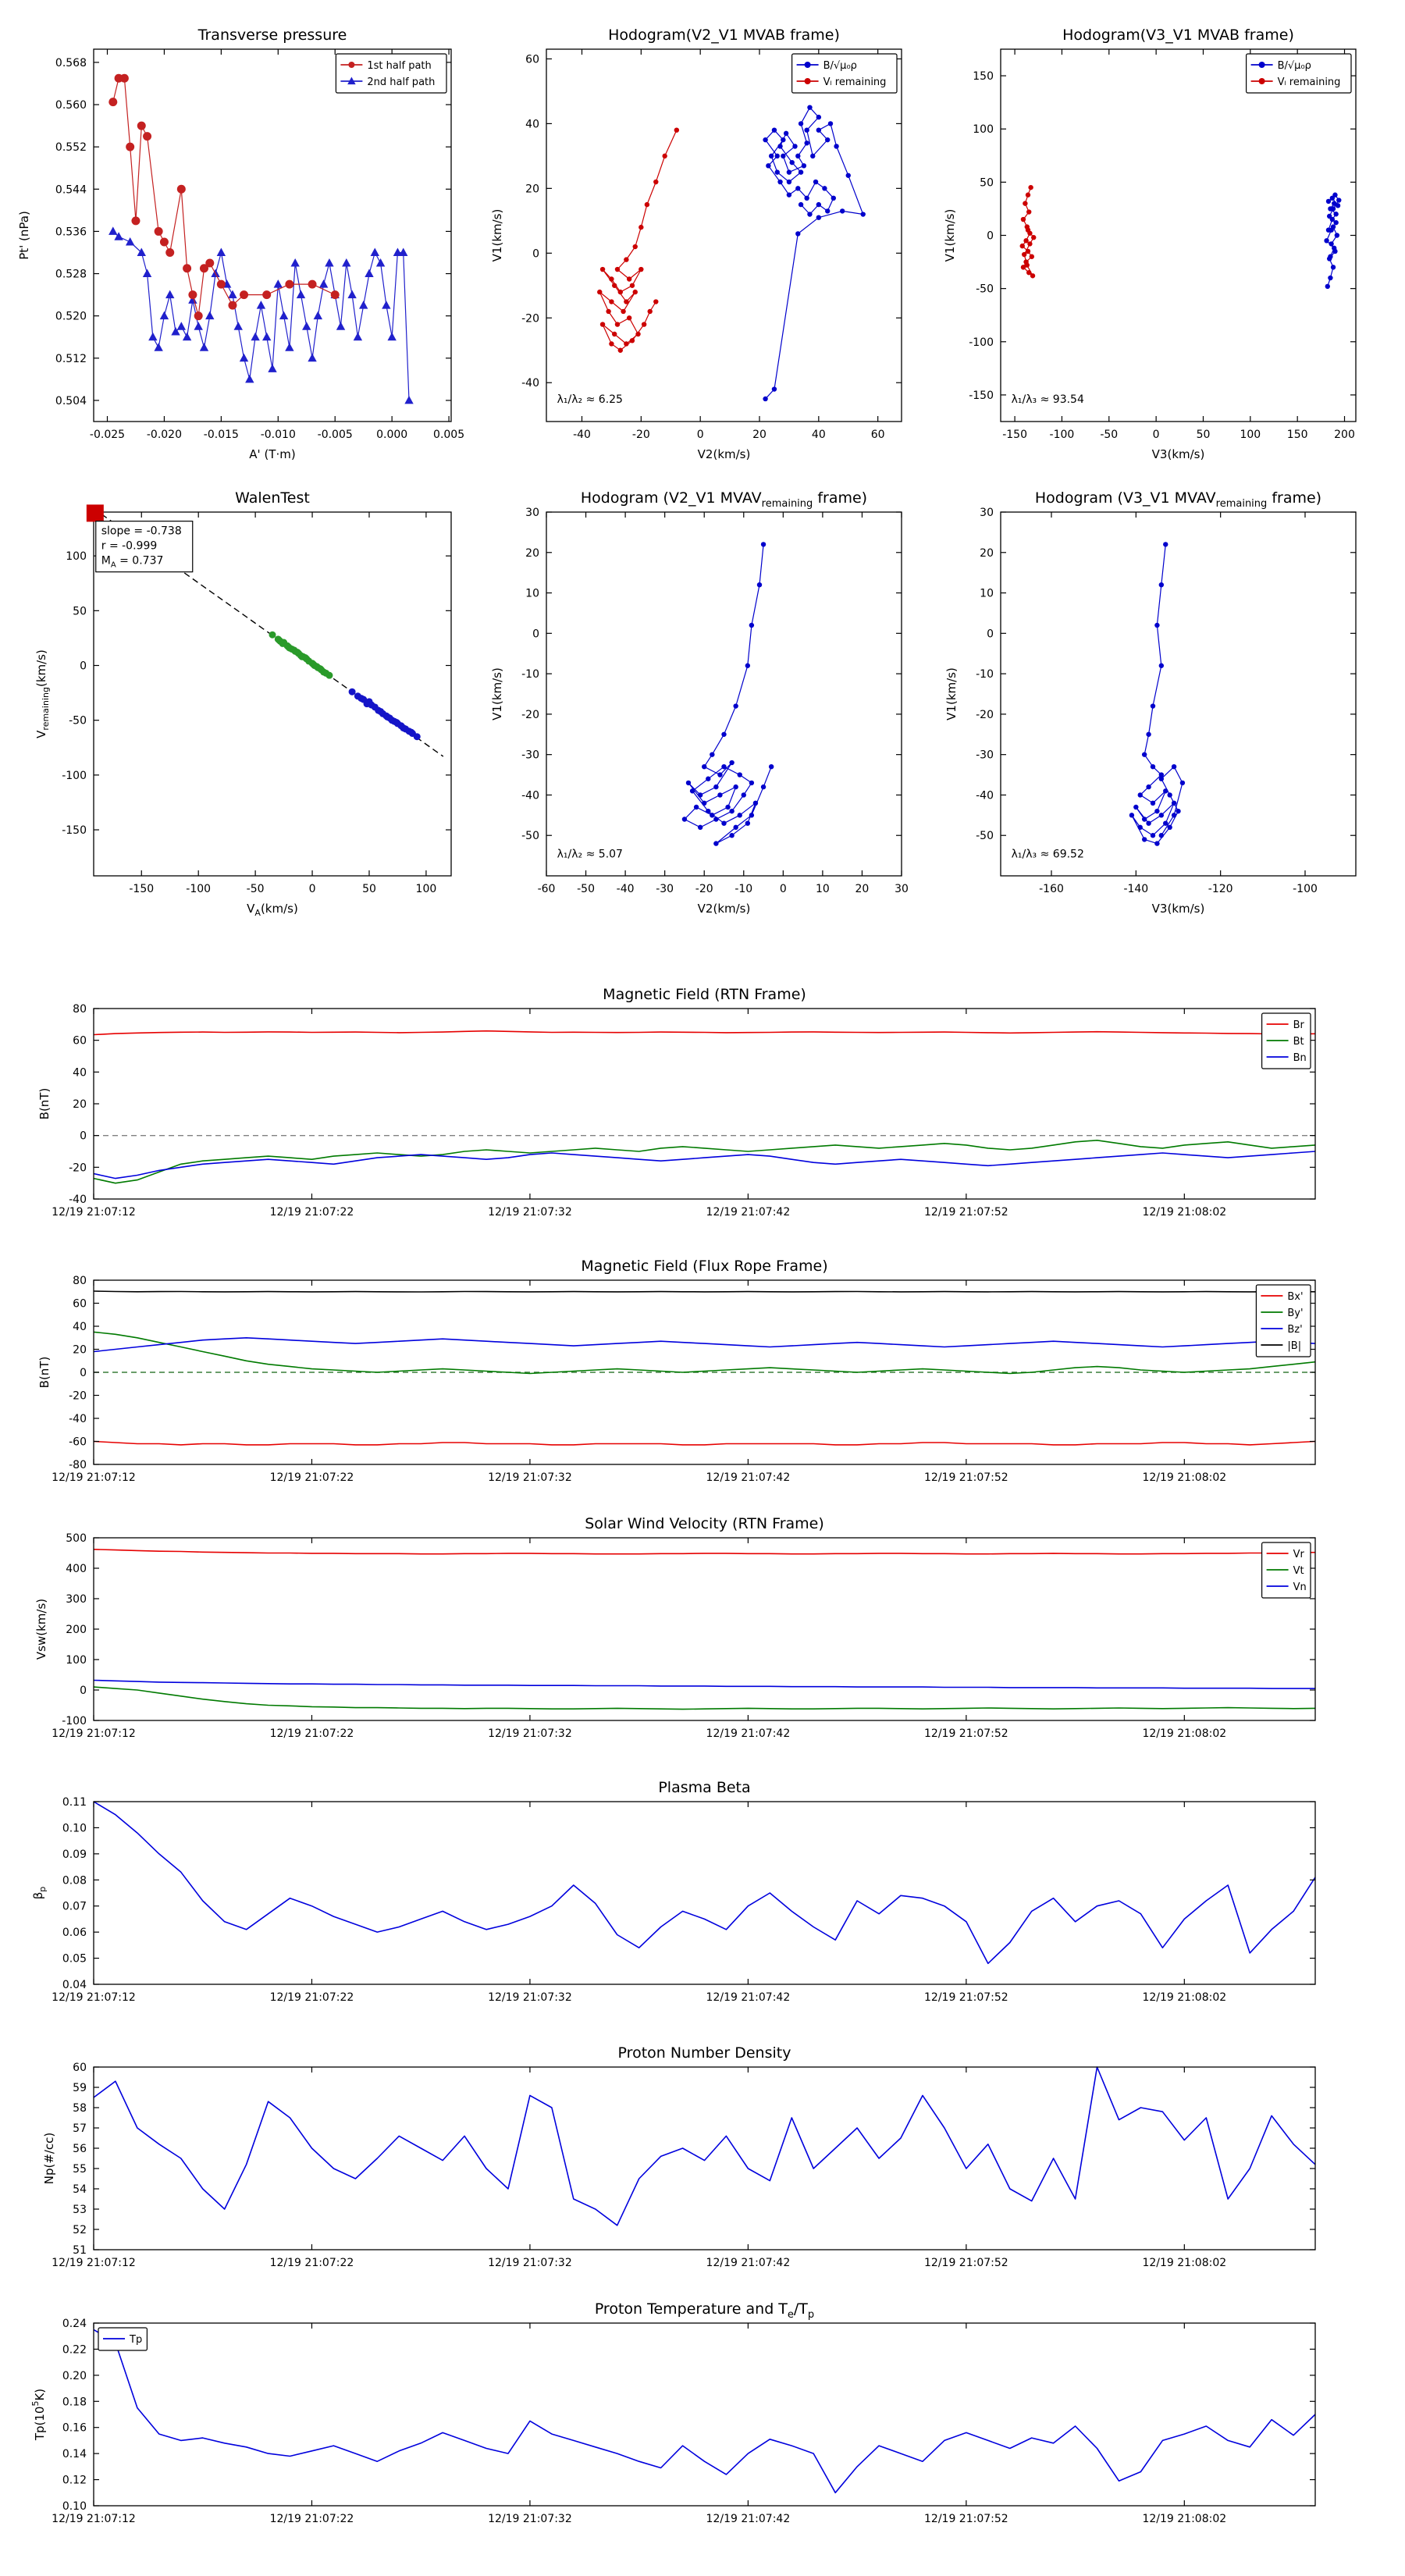  I want to click on legend-label: Vₗ remaining, so click(855, 82).